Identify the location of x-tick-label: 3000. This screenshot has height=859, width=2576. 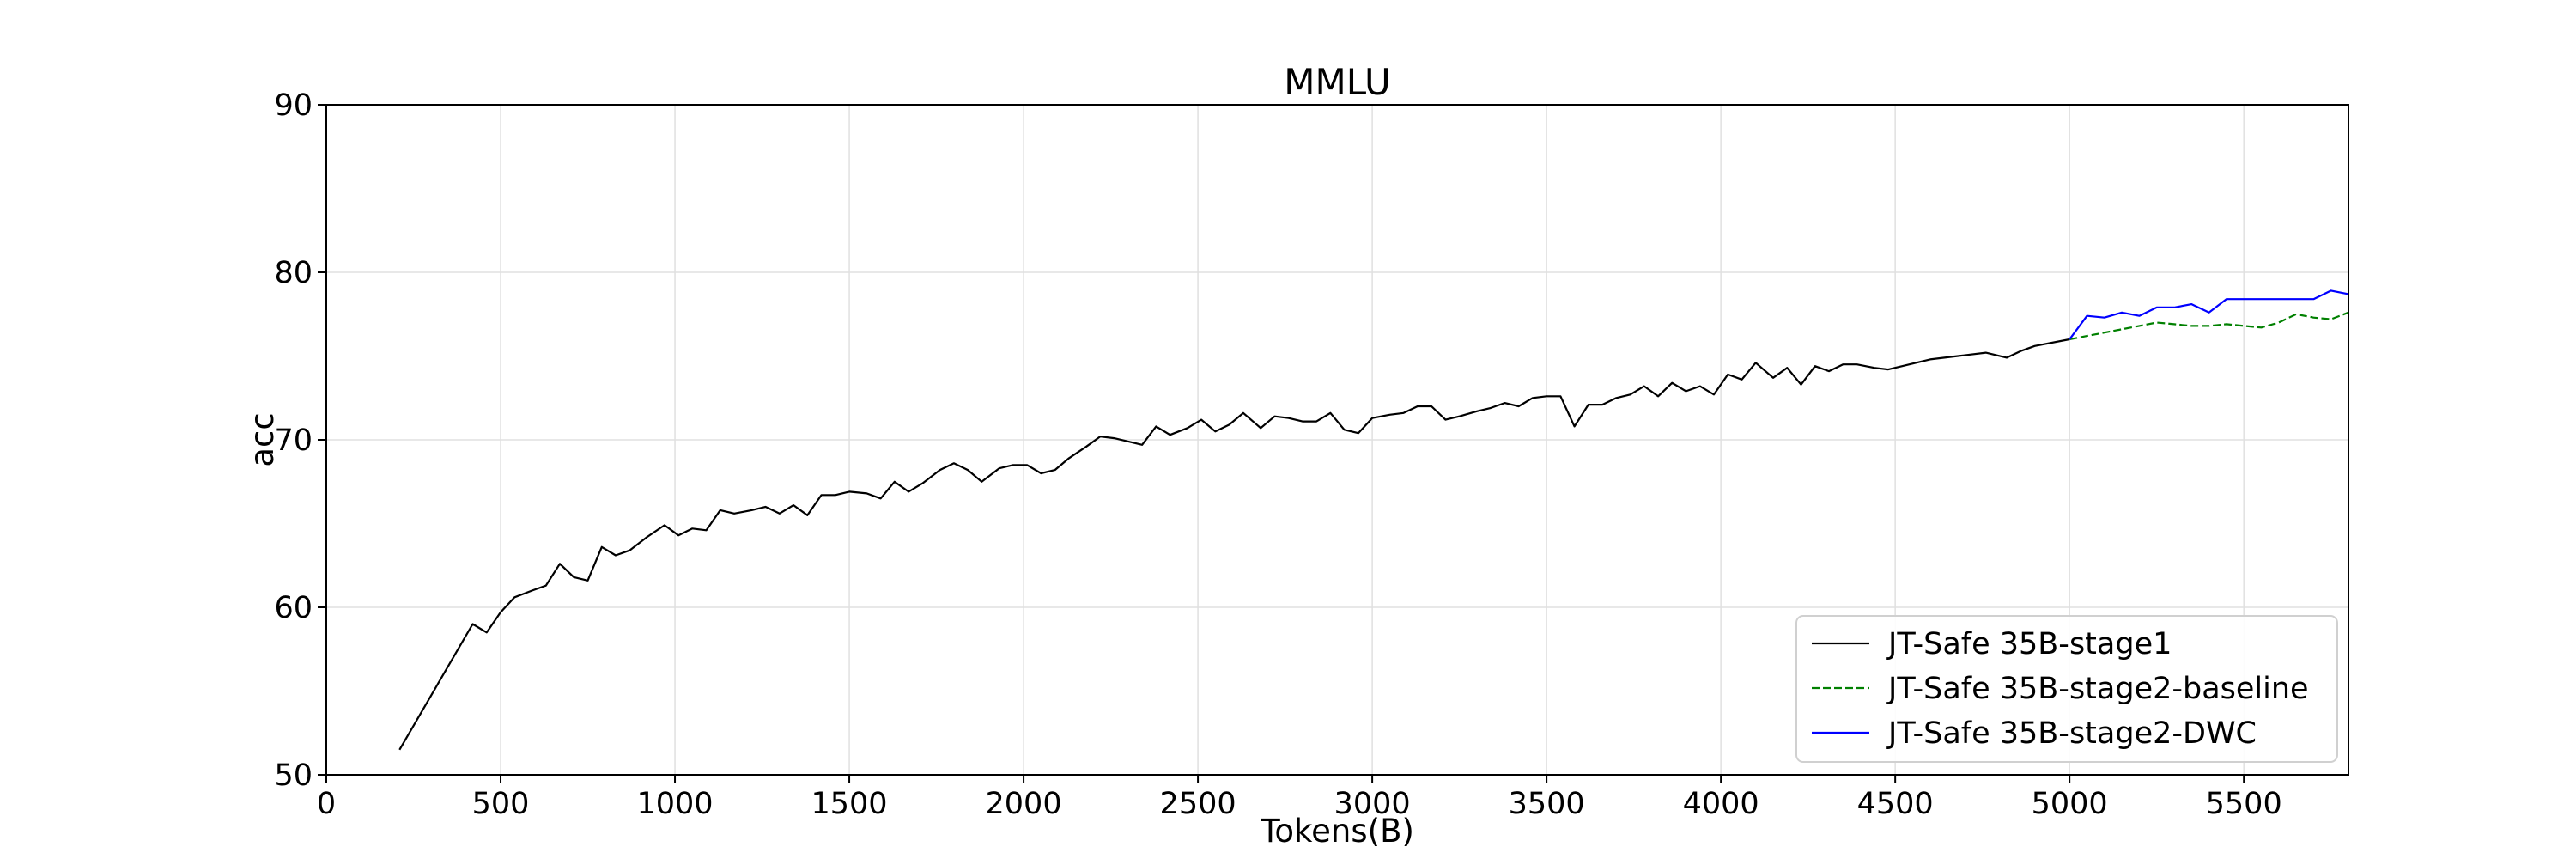
(1372, 804).